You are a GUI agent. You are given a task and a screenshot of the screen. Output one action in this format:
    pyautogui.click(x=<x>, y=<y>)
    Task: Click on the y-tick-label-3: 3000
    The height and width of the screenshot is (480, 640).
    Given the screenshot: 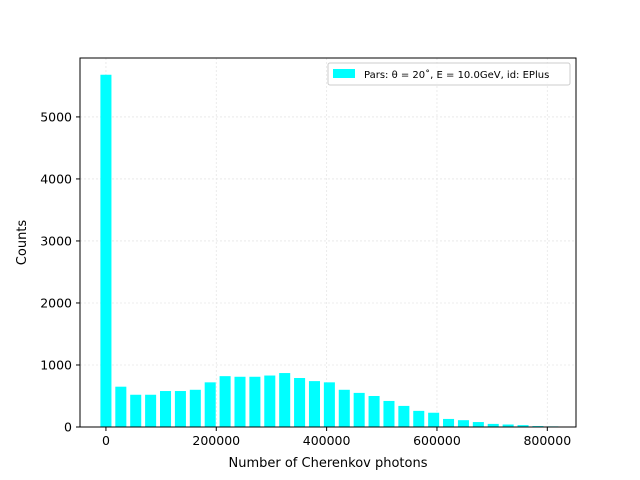 What is the action you would take?
    pyautogui.click(x=56, y=240)
    